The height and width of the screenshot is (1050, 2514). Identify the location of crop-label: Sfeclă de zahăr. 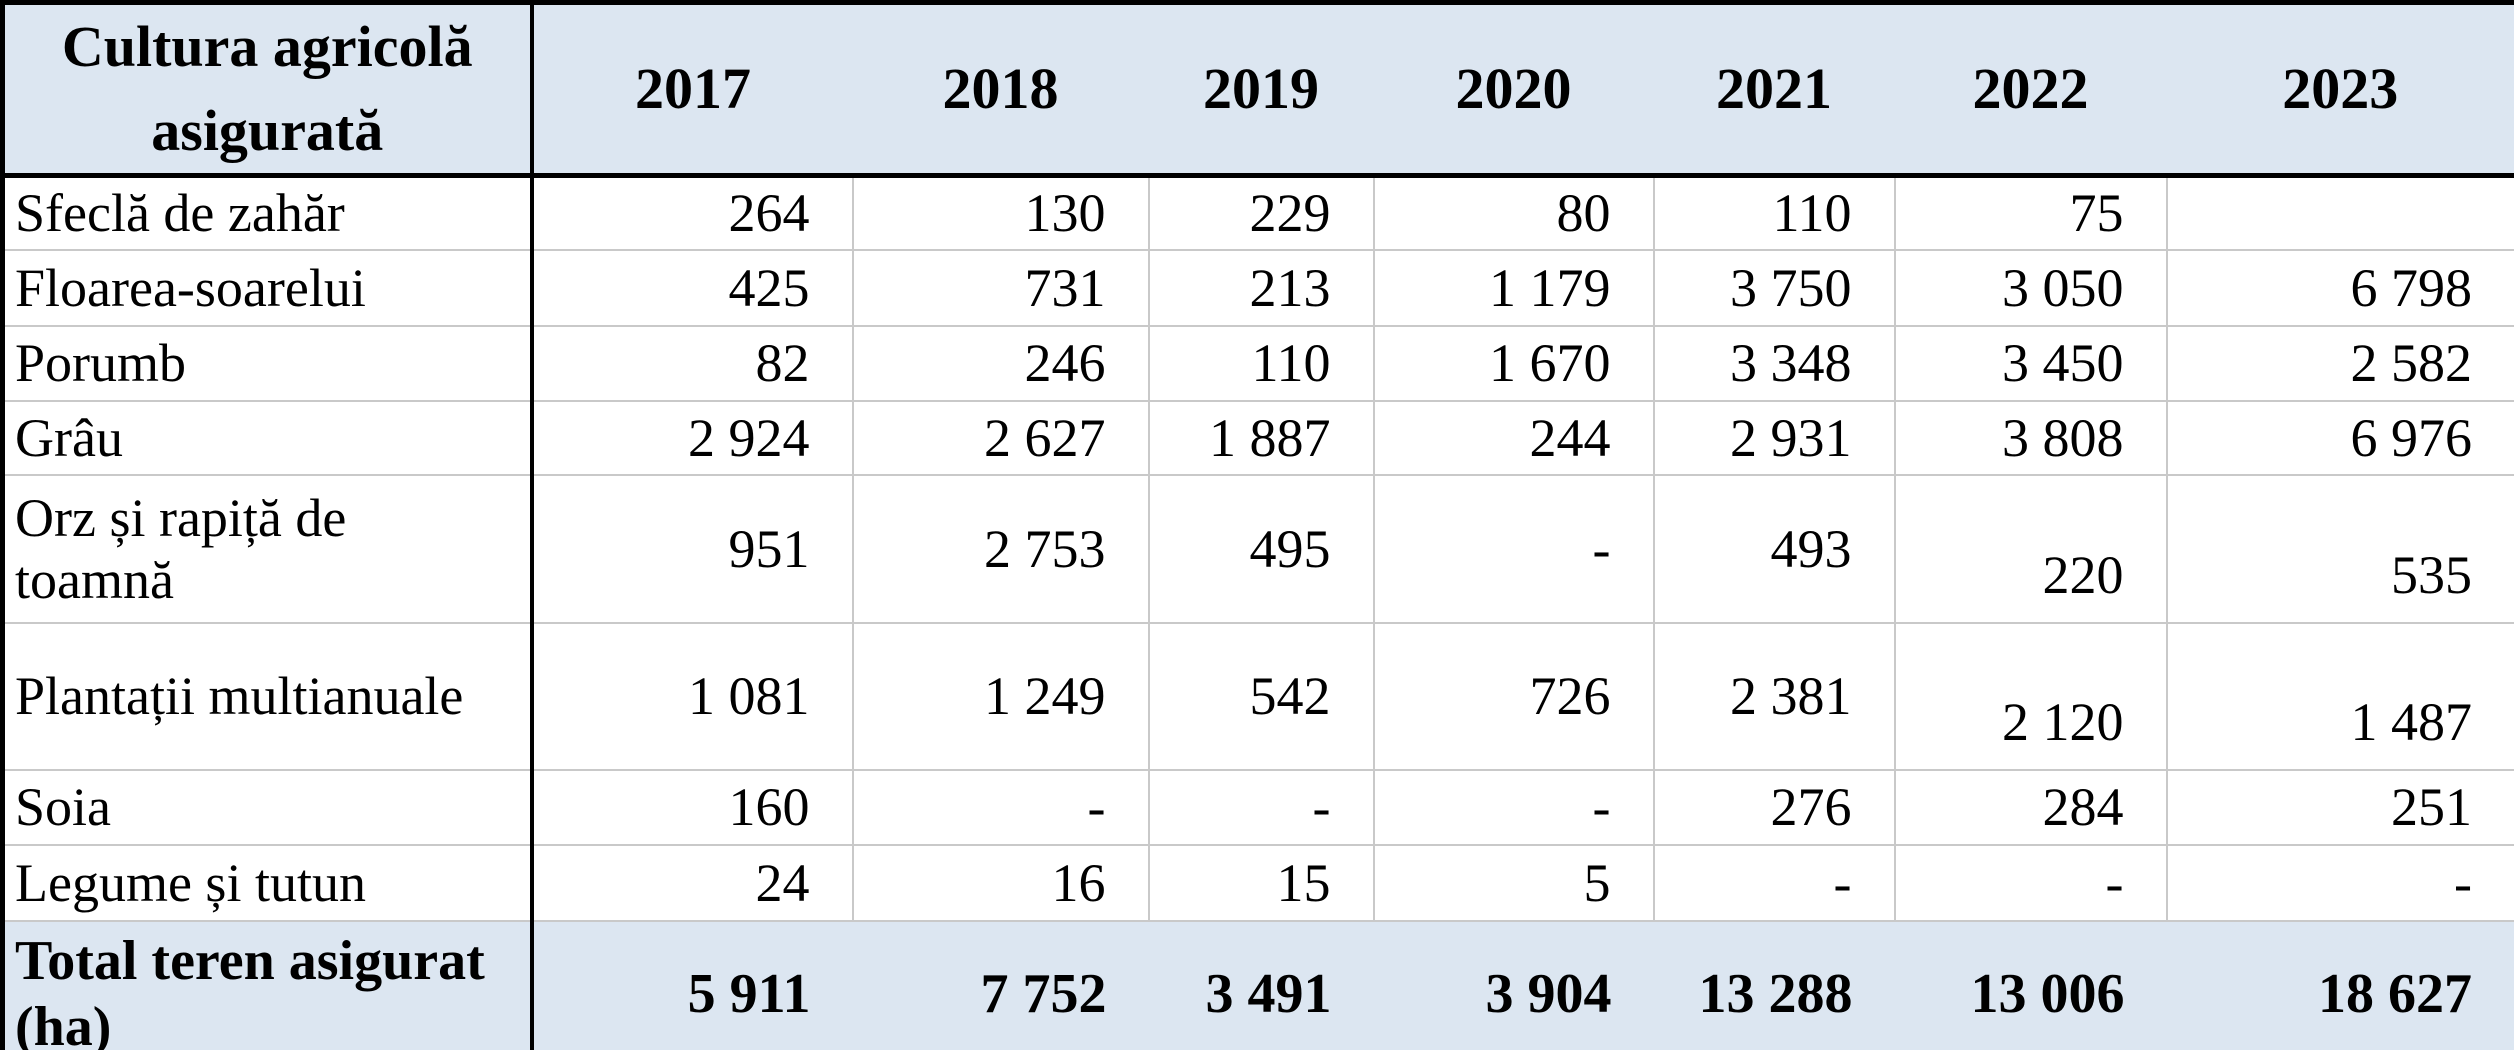
(267, 212).